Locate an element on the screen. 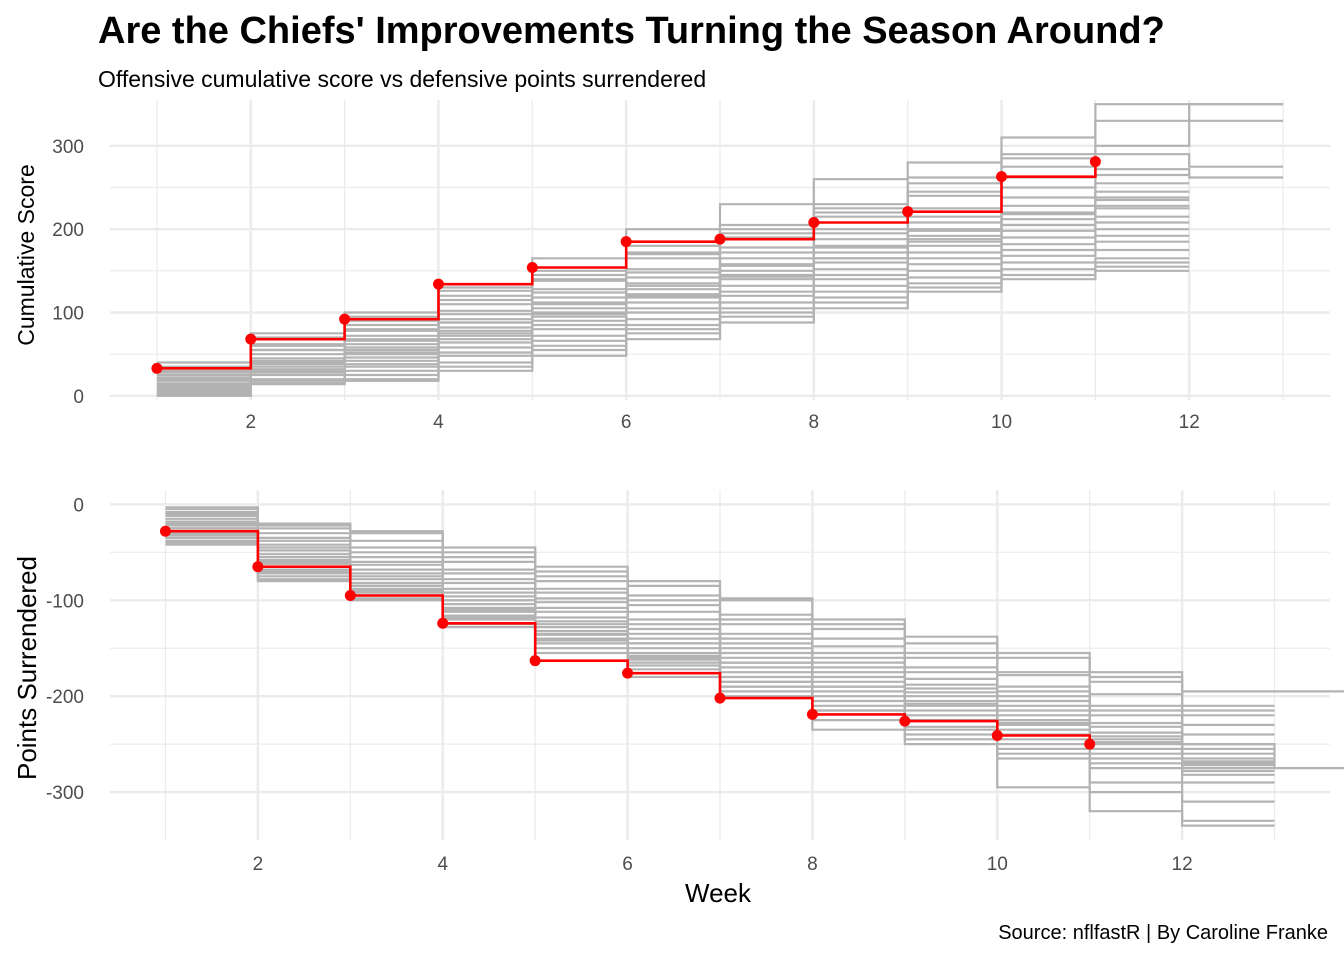 Image resolution: width=1344 pixels, height=960 pixels. y-axis-label-cumulative-score: Cumulative Score is located at coordinates (26, 255).